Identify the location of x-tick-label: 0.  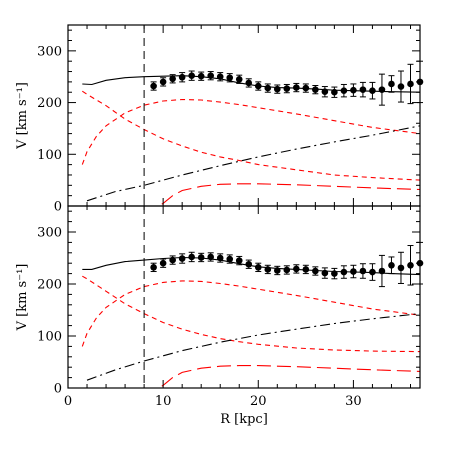
(68, 401).